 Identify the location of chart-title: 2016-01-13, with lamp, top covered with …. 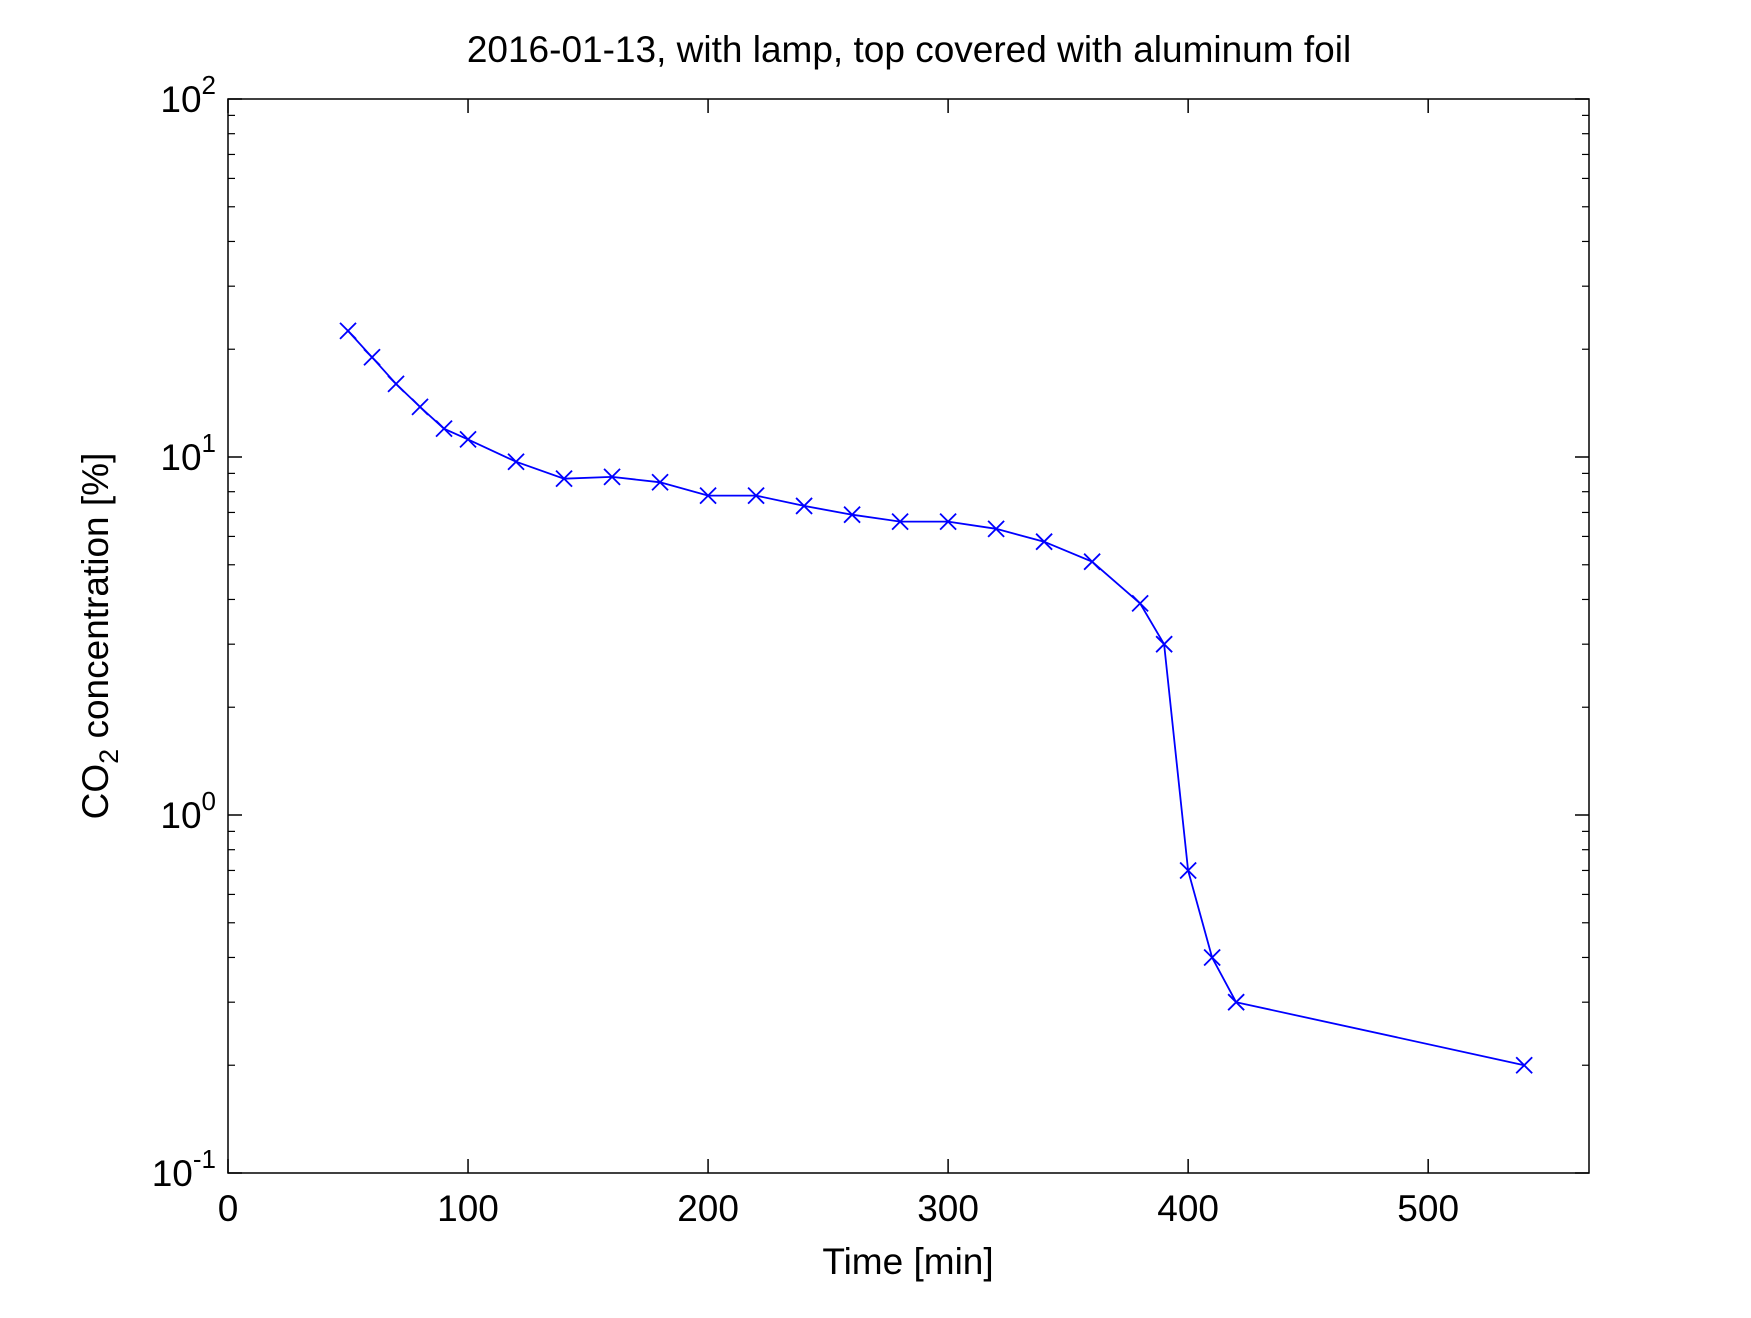
(909, 49).